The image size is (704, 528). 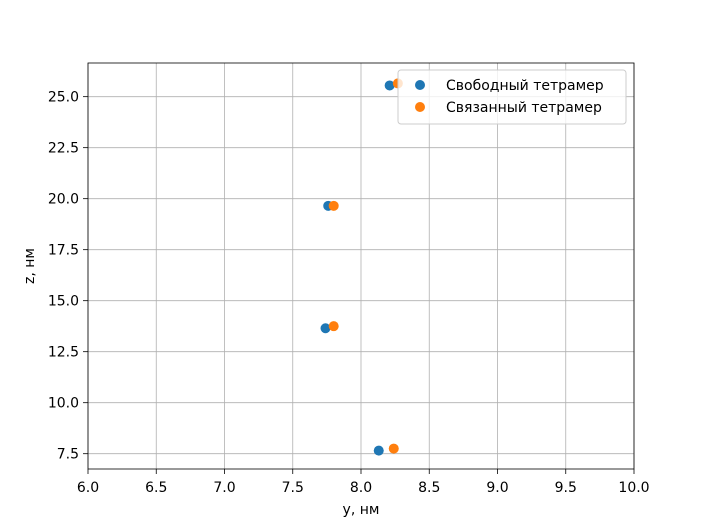 I want to click on legend-label-series-1: Свободный тетрамер, so click(x=525, y=86).